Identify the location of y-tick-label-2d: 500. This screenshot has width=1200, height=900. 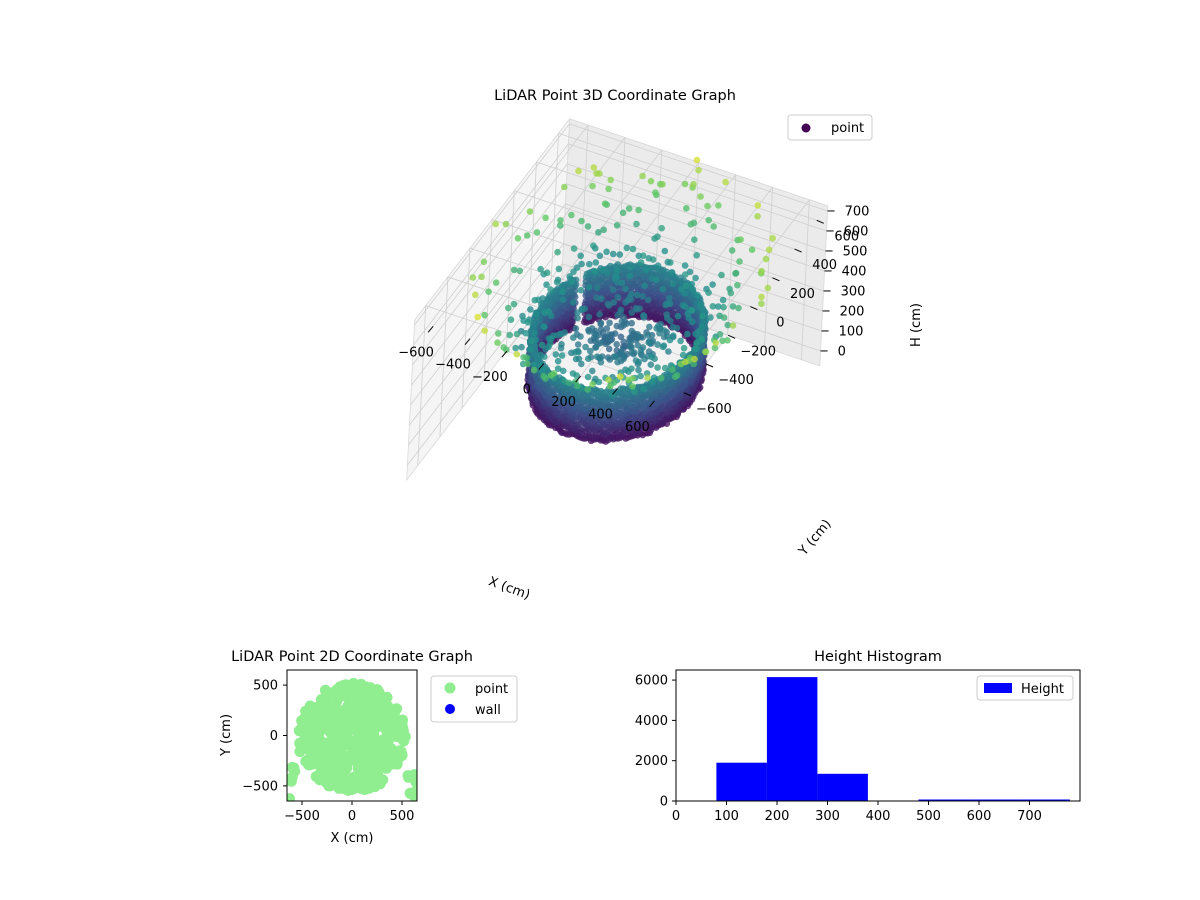
(265, 686).